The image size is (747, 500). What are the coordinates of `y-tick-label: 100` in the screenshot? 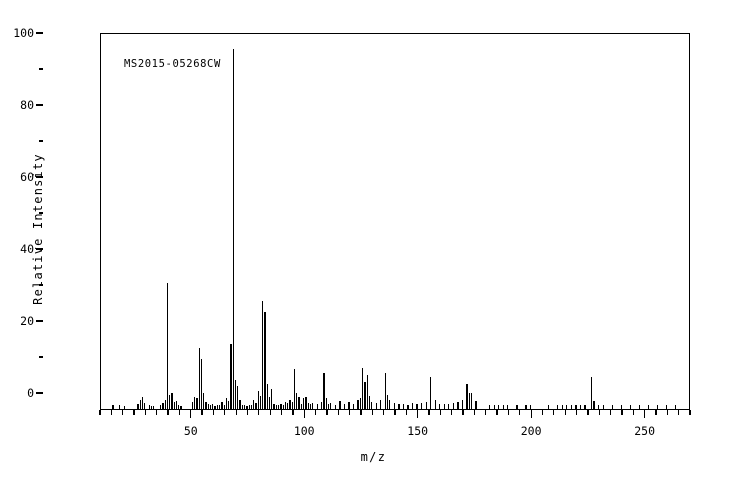 It's located at (23, 33).